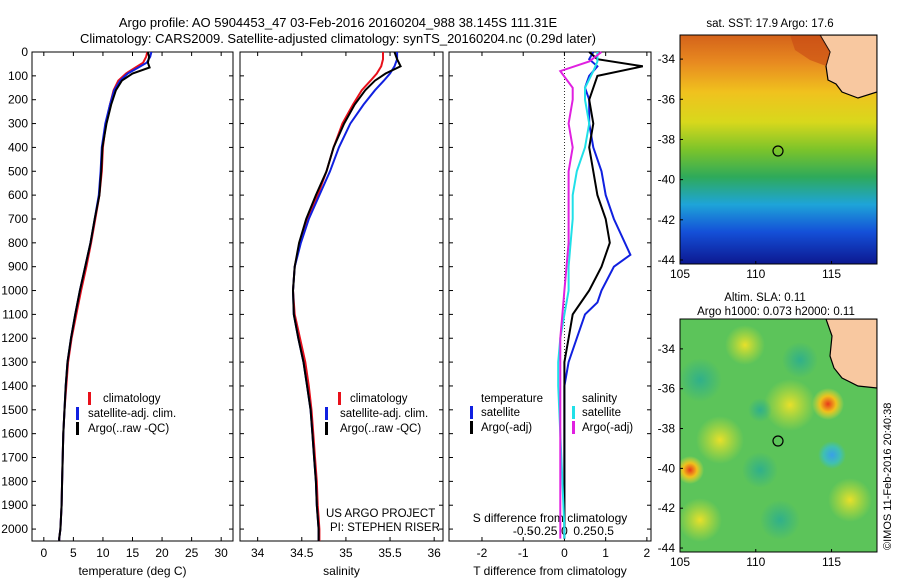  Describe the element at coordinates (14, 362) in the screenshot. I see `depth-tick-label: 1300` at that location.